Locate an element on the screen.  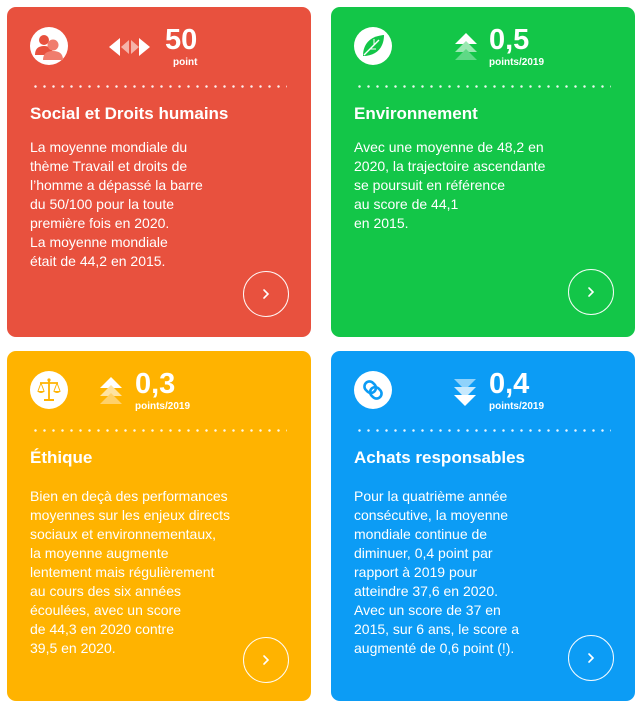
score-value: 50 is located at coordinates (181, 40).